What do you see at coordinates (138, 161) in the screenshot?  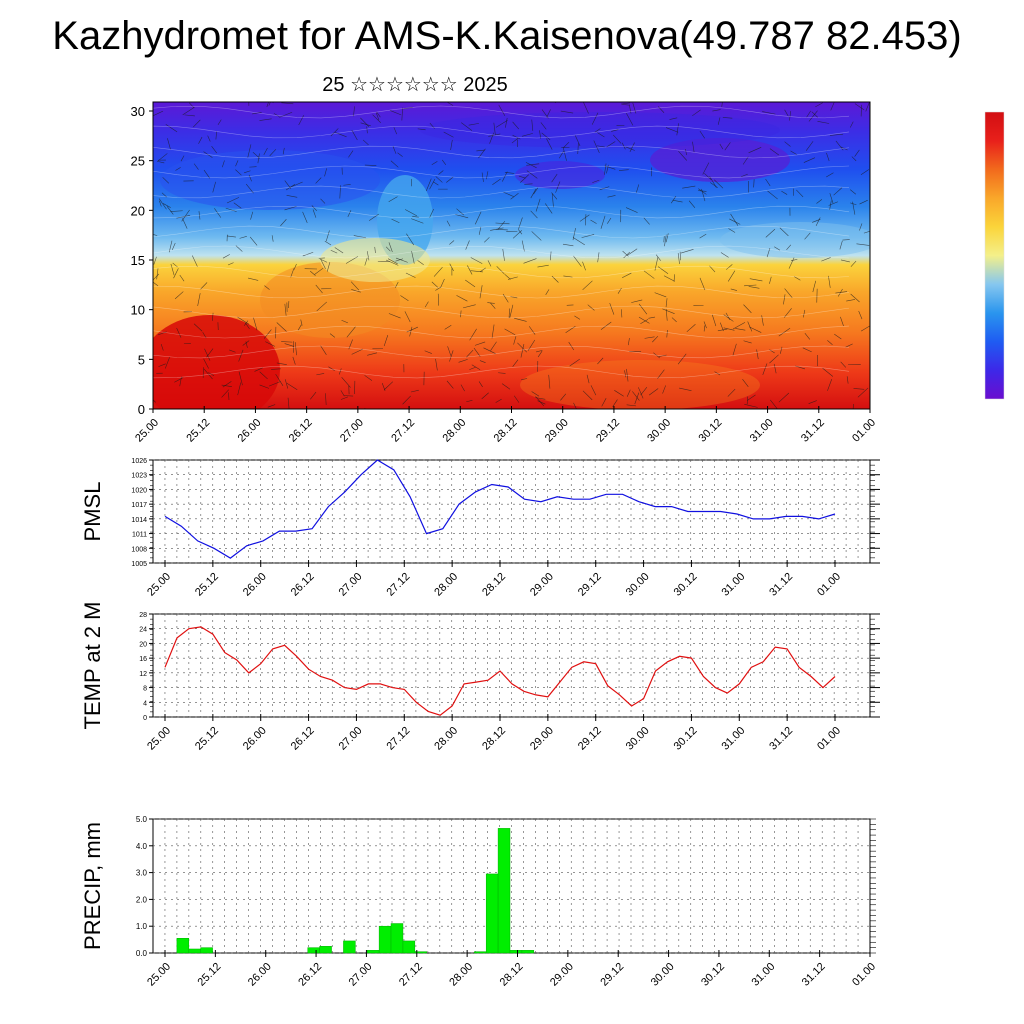 I see `y-tick-label: 25` at bounding box center [138, 161].